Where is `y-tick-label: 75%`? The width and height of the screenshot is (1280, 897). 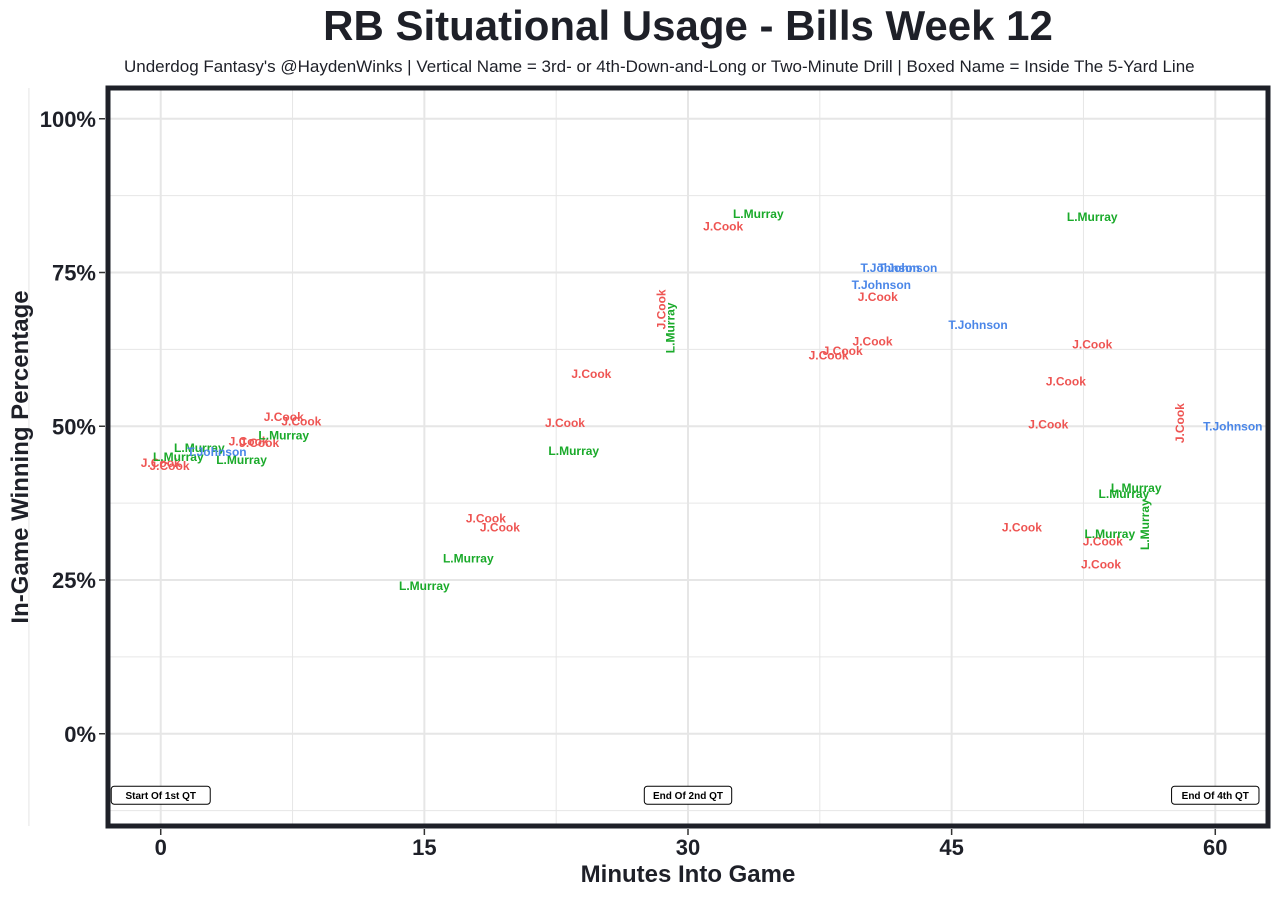
y-tick-label: 75% is located at coordinates (74, 273).